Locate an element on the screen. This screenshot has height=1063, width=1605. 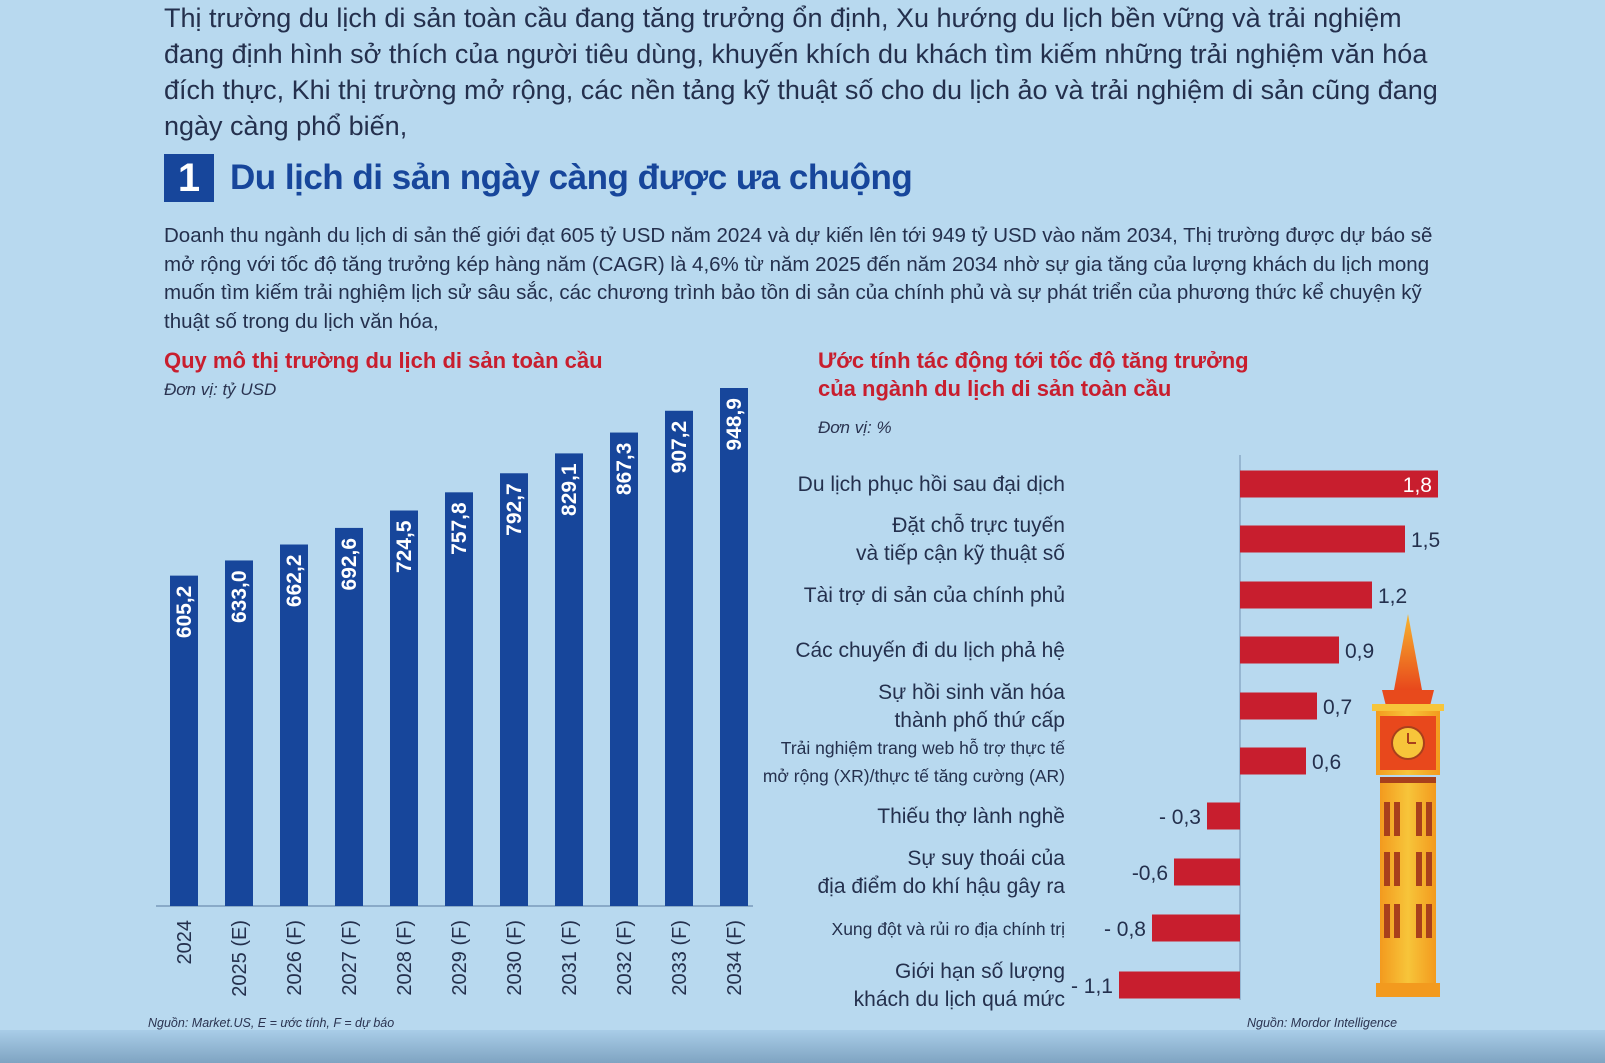
impact-category-label: Trải nghiệm trang web hỗ trợ thực tế is located at coordinates (923, 747).